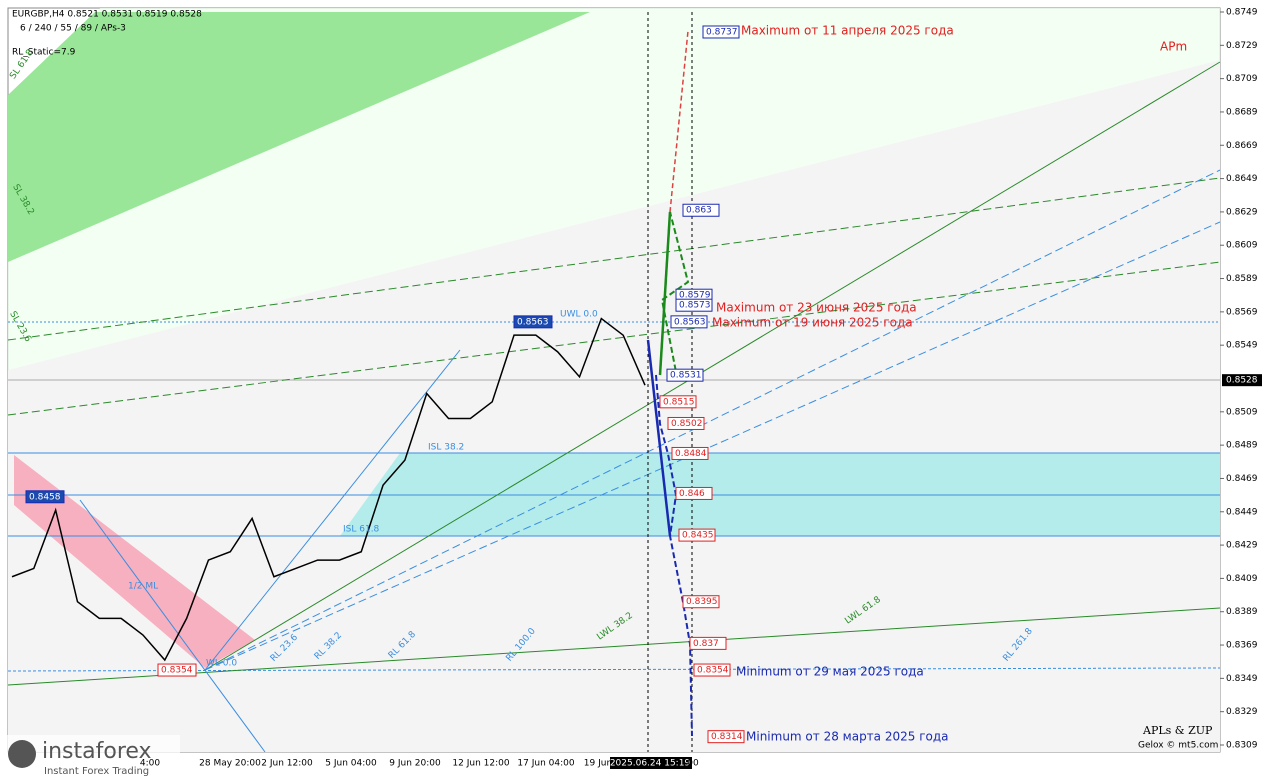  What do you see at coordinates (96, 771) in the screenshot?
I see `logo-tagline: Instant Forex Trading` at bounding box center [96, 771].